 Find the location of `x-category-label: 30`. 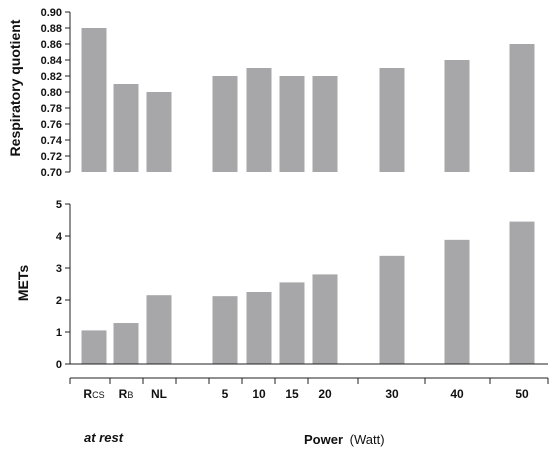

x-category-label: 30 is located at coordinates (392, 394).